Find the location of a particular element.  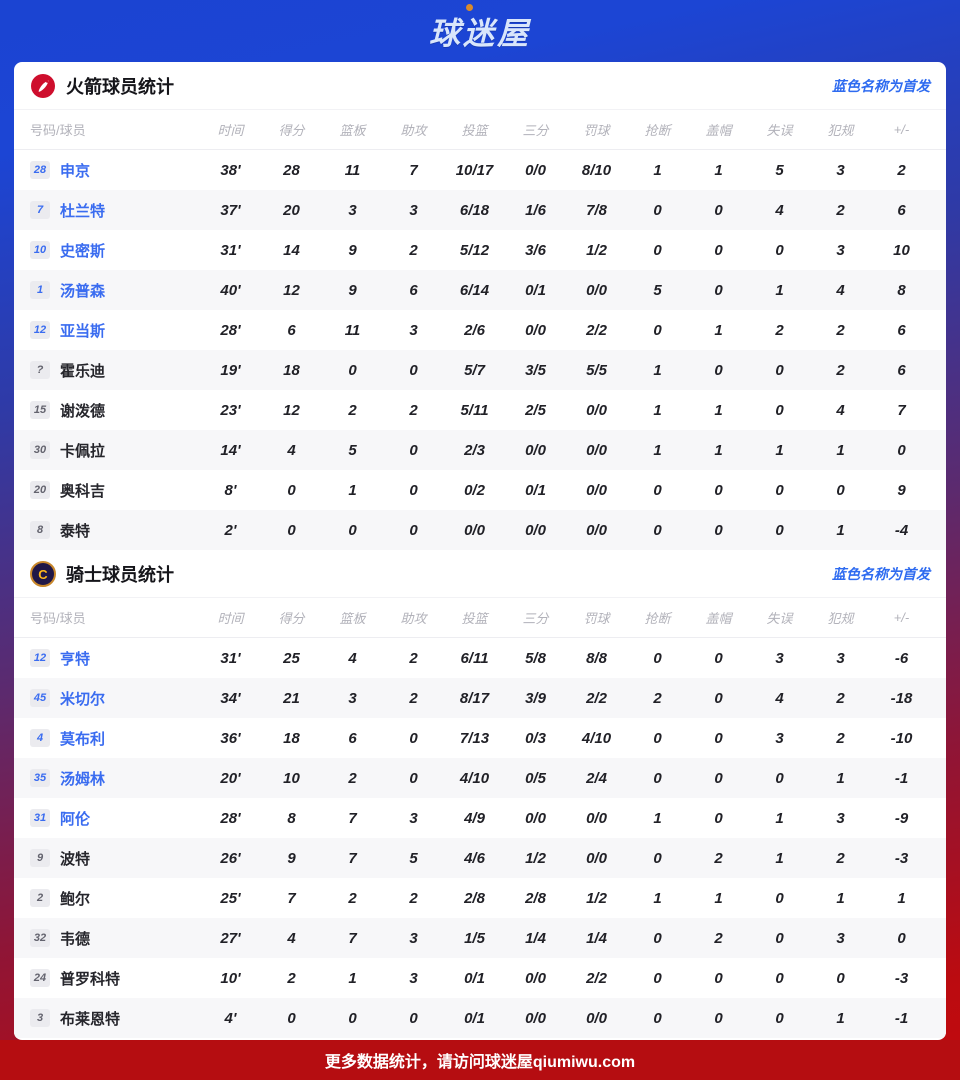

jersey-number-badge: 15 is located at coordinates (40, 410).